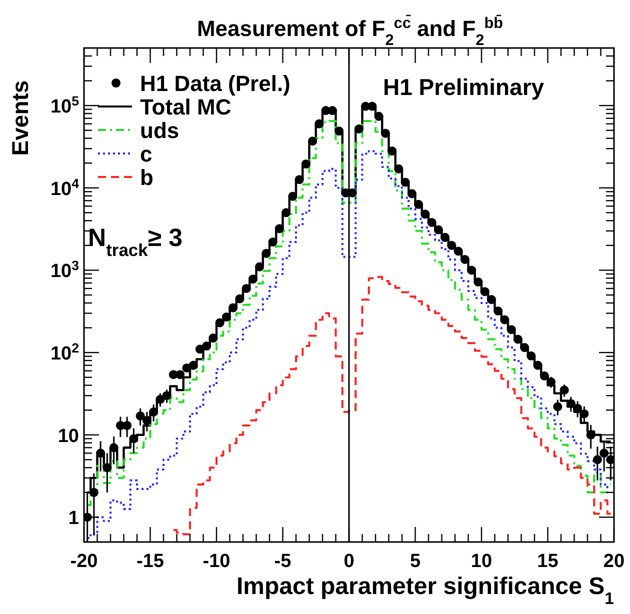 This screenshot has height=614, width=630. Describe the element at coordinates (216, 561) in the screenshot. I see `x-tick-label: -10` at that location.